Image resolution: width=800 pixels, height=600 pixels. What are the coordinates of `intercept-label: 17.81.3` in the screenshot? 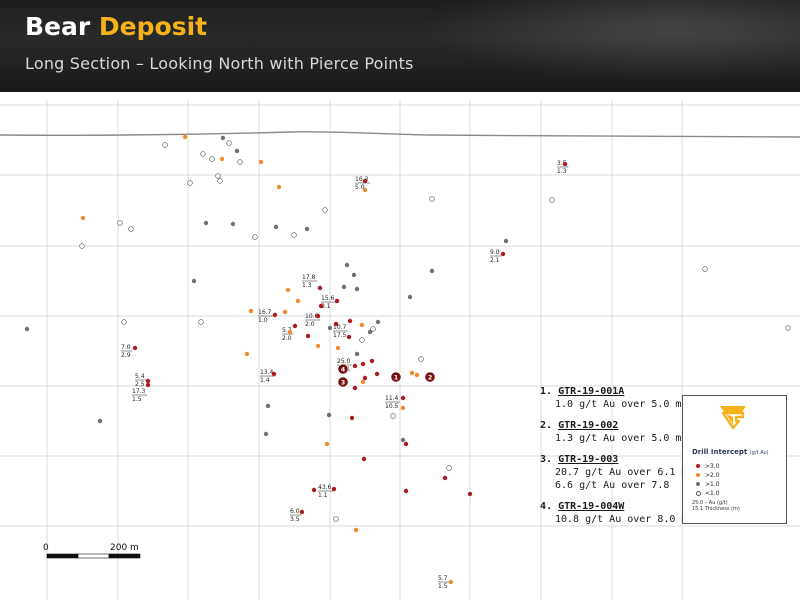 It's located at (310, 281).